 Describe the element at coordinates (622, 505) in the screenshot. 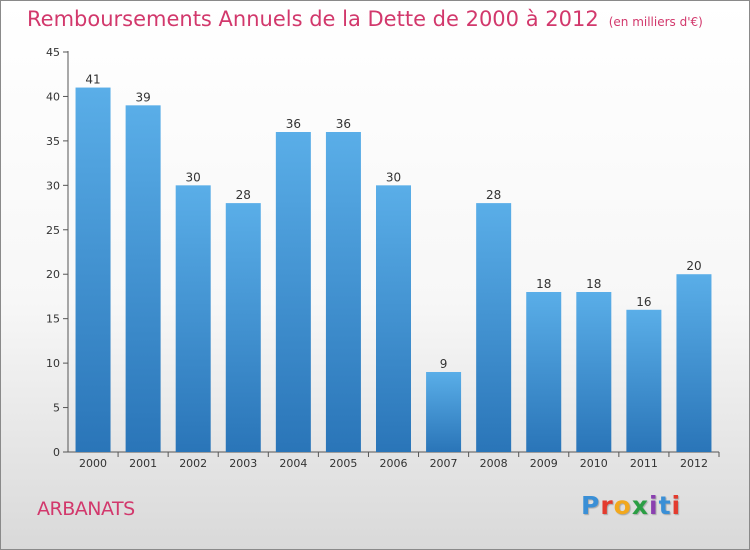

I see `brand-letter: o` at that location.